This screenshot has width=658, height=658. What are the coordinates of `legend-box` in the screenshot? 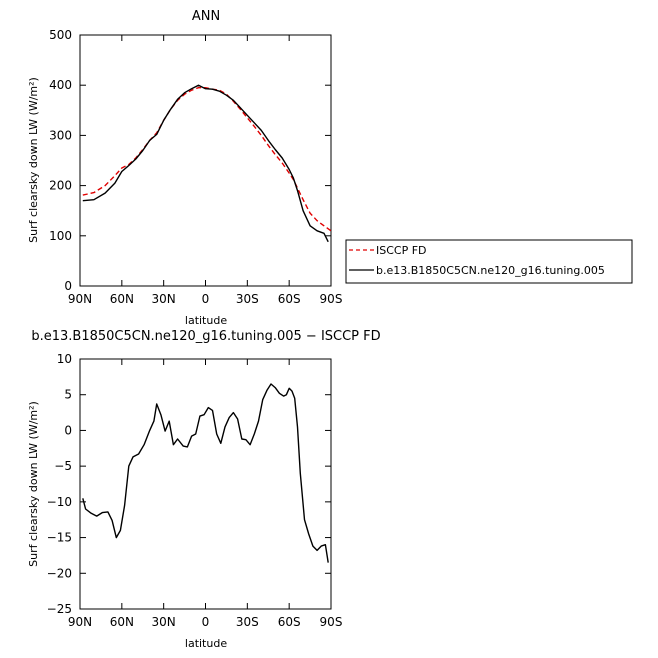 It's located at (489, 261).